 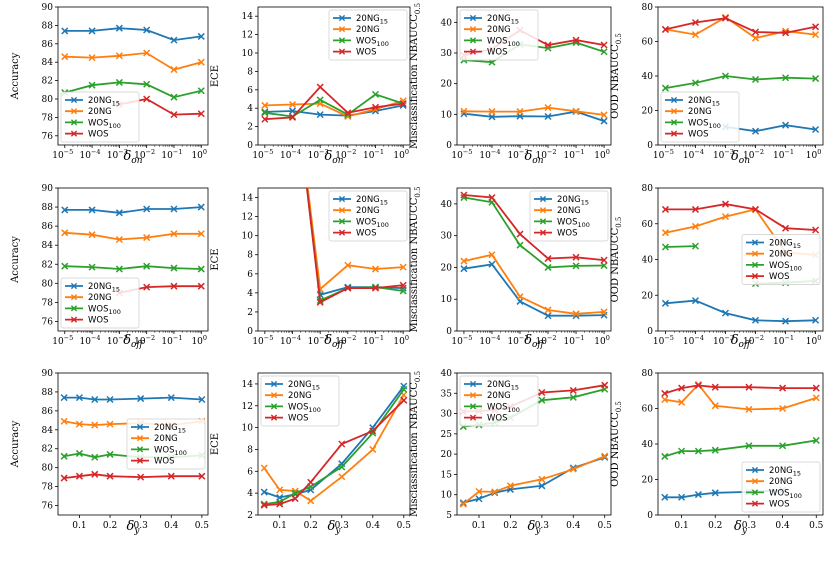 I want to click on chart-c2-legend-text-20NG15: 20NG, so click(x=300, y=385).